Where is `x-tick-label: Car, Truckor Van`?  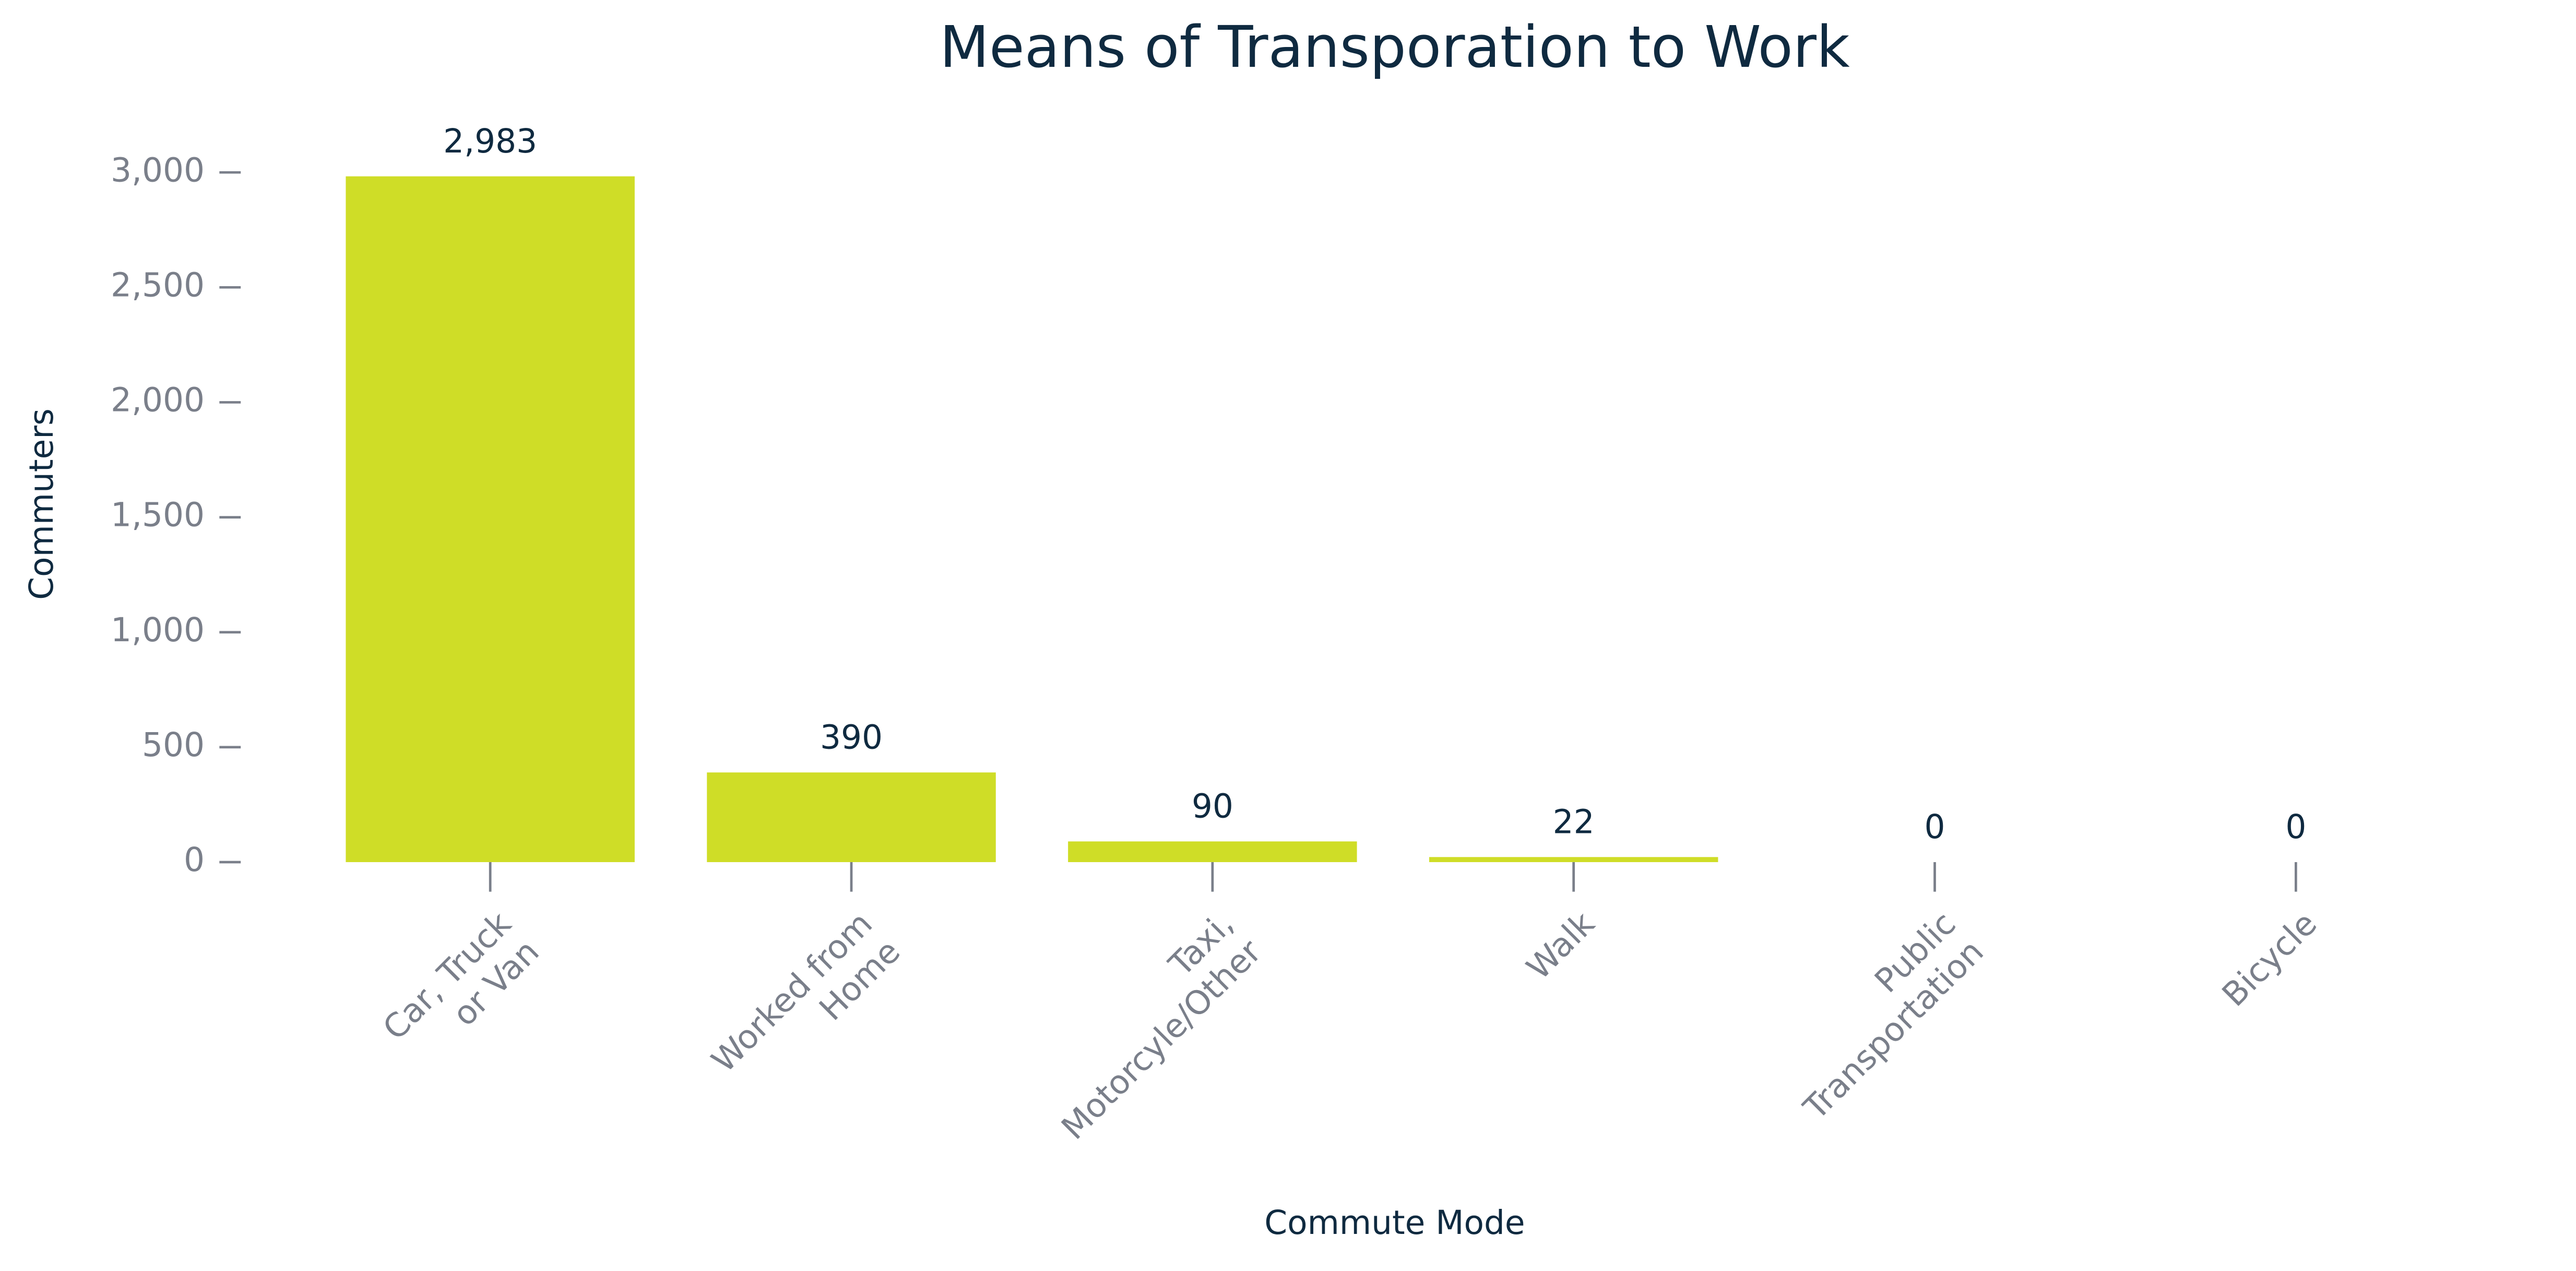 x-tick-label: Car, Truckor Van is located at coordinates (461, 990).